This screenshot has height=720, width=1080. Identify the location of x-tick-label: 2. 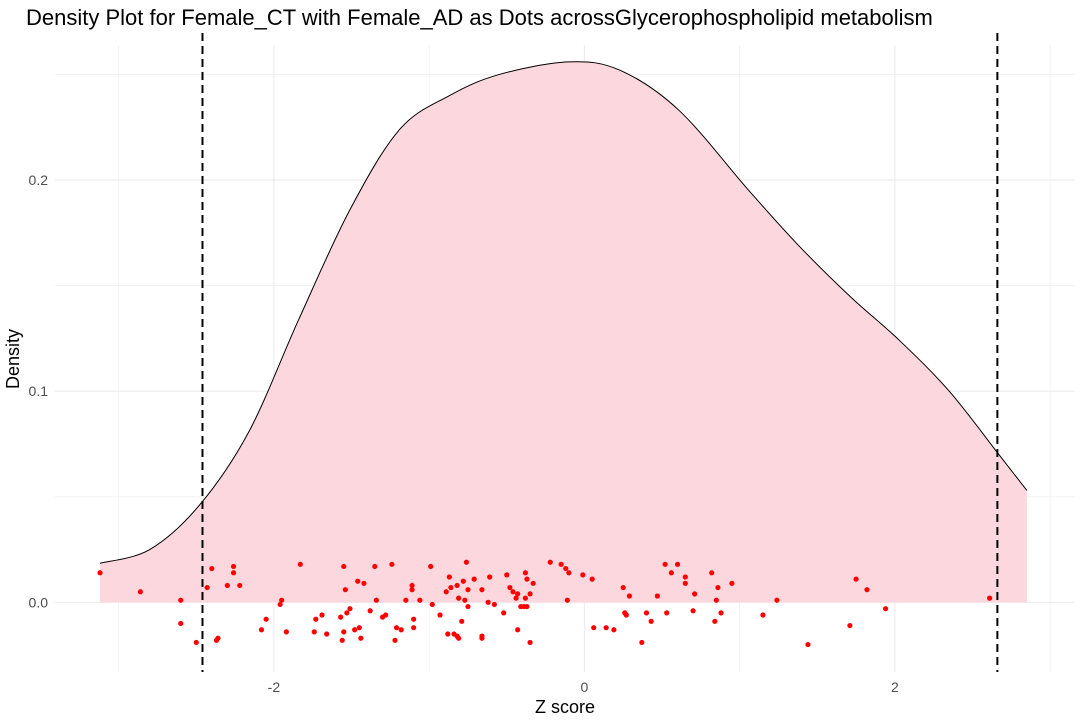
(895, 687).